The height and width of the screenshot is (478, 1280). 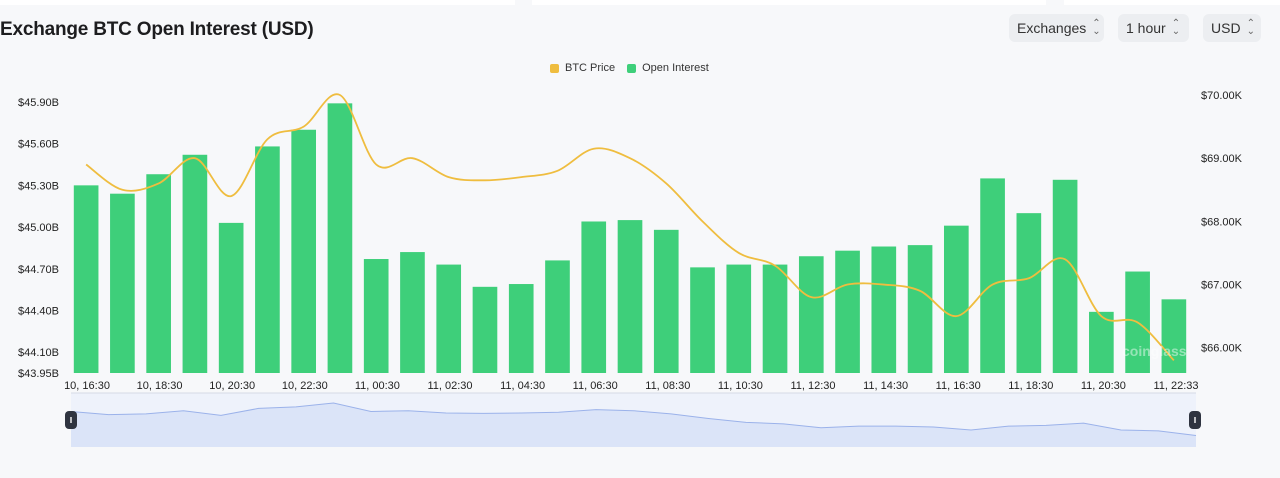 What do you see at coordinates (1052, 28) in the screenshot?
I see `exchanges-select-label: Exchanges` at bounding box center [1052, 28].